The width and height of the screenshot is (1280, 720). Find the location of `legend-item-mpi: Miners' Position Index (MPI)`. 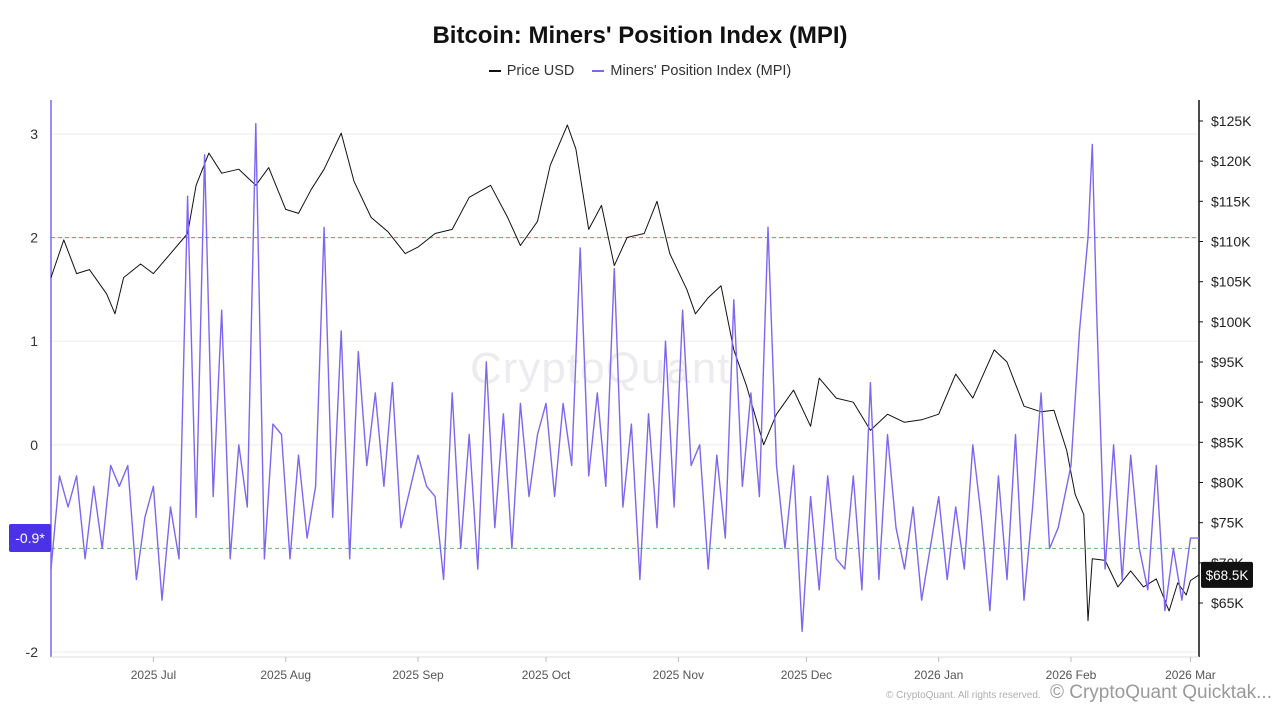

legend-item-mpi: Miners' Position Index (MPI) is located at coordinates (691, 71).